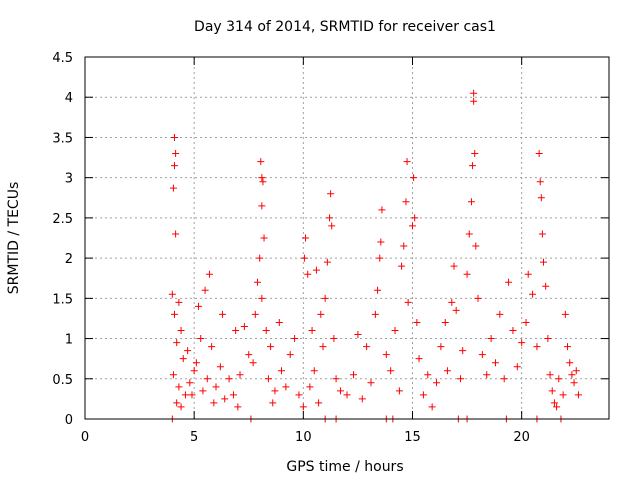  What do you see at coordinates (521, 437) in the screenshot?
I see `x-tick-label: 20` at bounding box center [521, 437].